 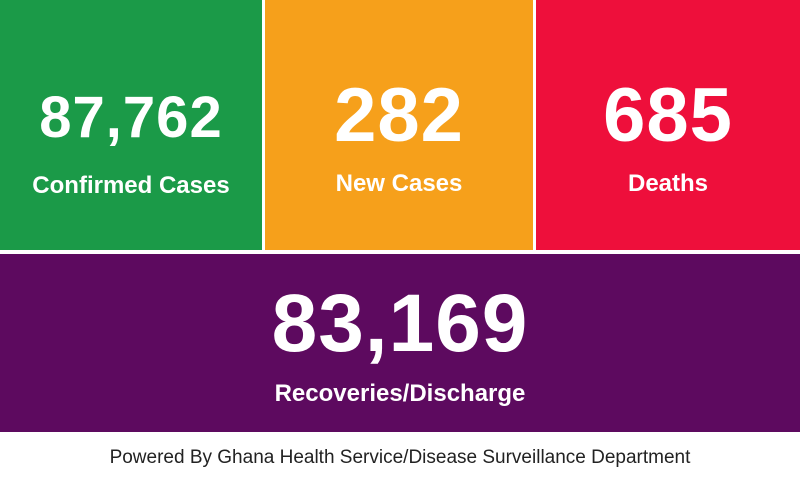 I want to click on stat-label: Deaths, so click(x=668, y=183).